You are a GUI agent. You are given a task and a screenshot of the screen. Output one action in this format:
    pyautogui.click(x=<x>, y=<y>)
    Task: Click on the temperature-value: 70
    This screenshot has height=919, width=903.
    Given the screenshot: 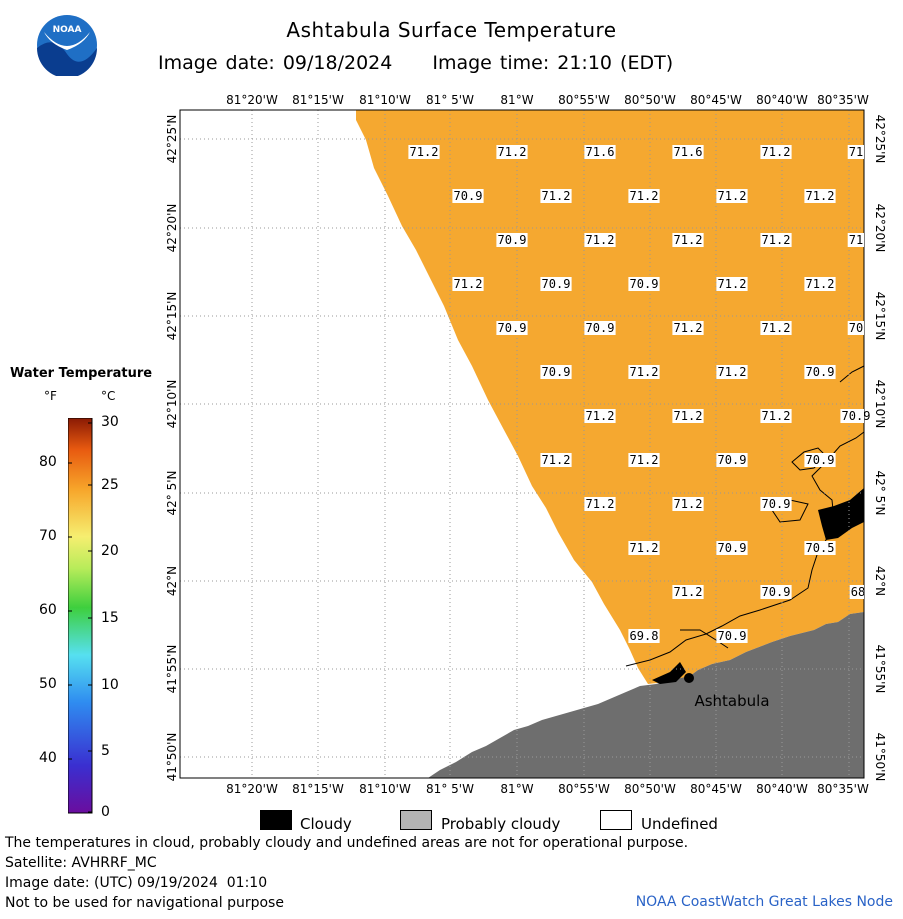 What is the action you would take?
    pyautogui.click(x=856, y=328)
    